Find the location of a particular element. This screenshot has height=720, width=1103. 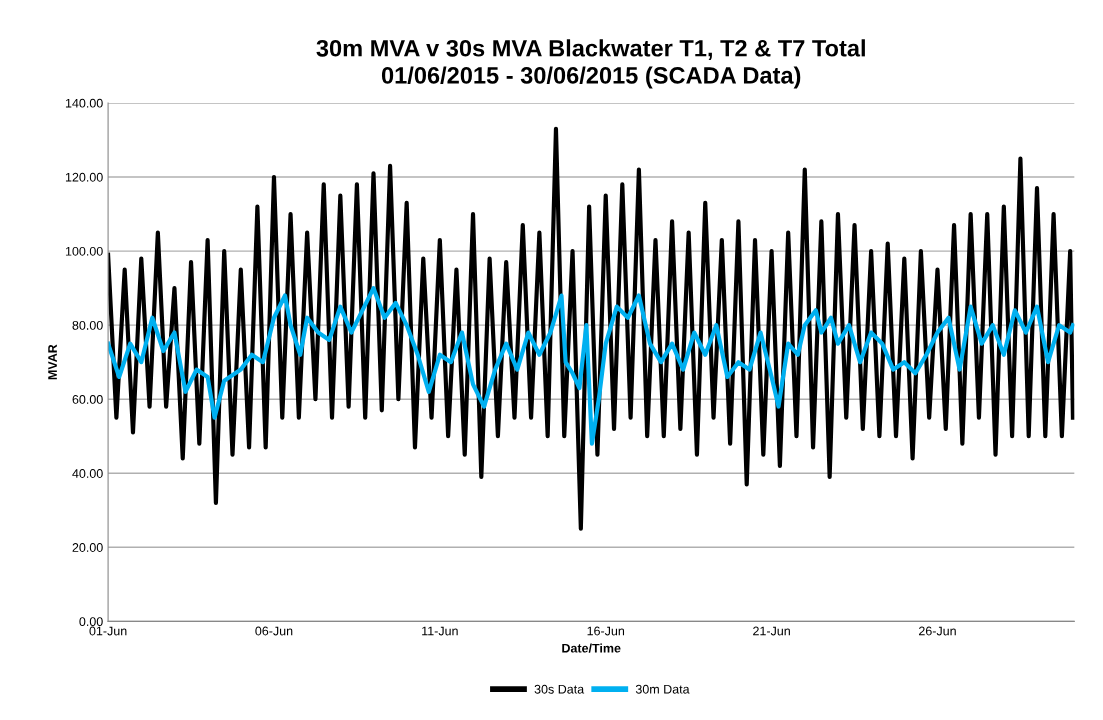

y-axis-title: MVAR is located at coordinates (52, 362).